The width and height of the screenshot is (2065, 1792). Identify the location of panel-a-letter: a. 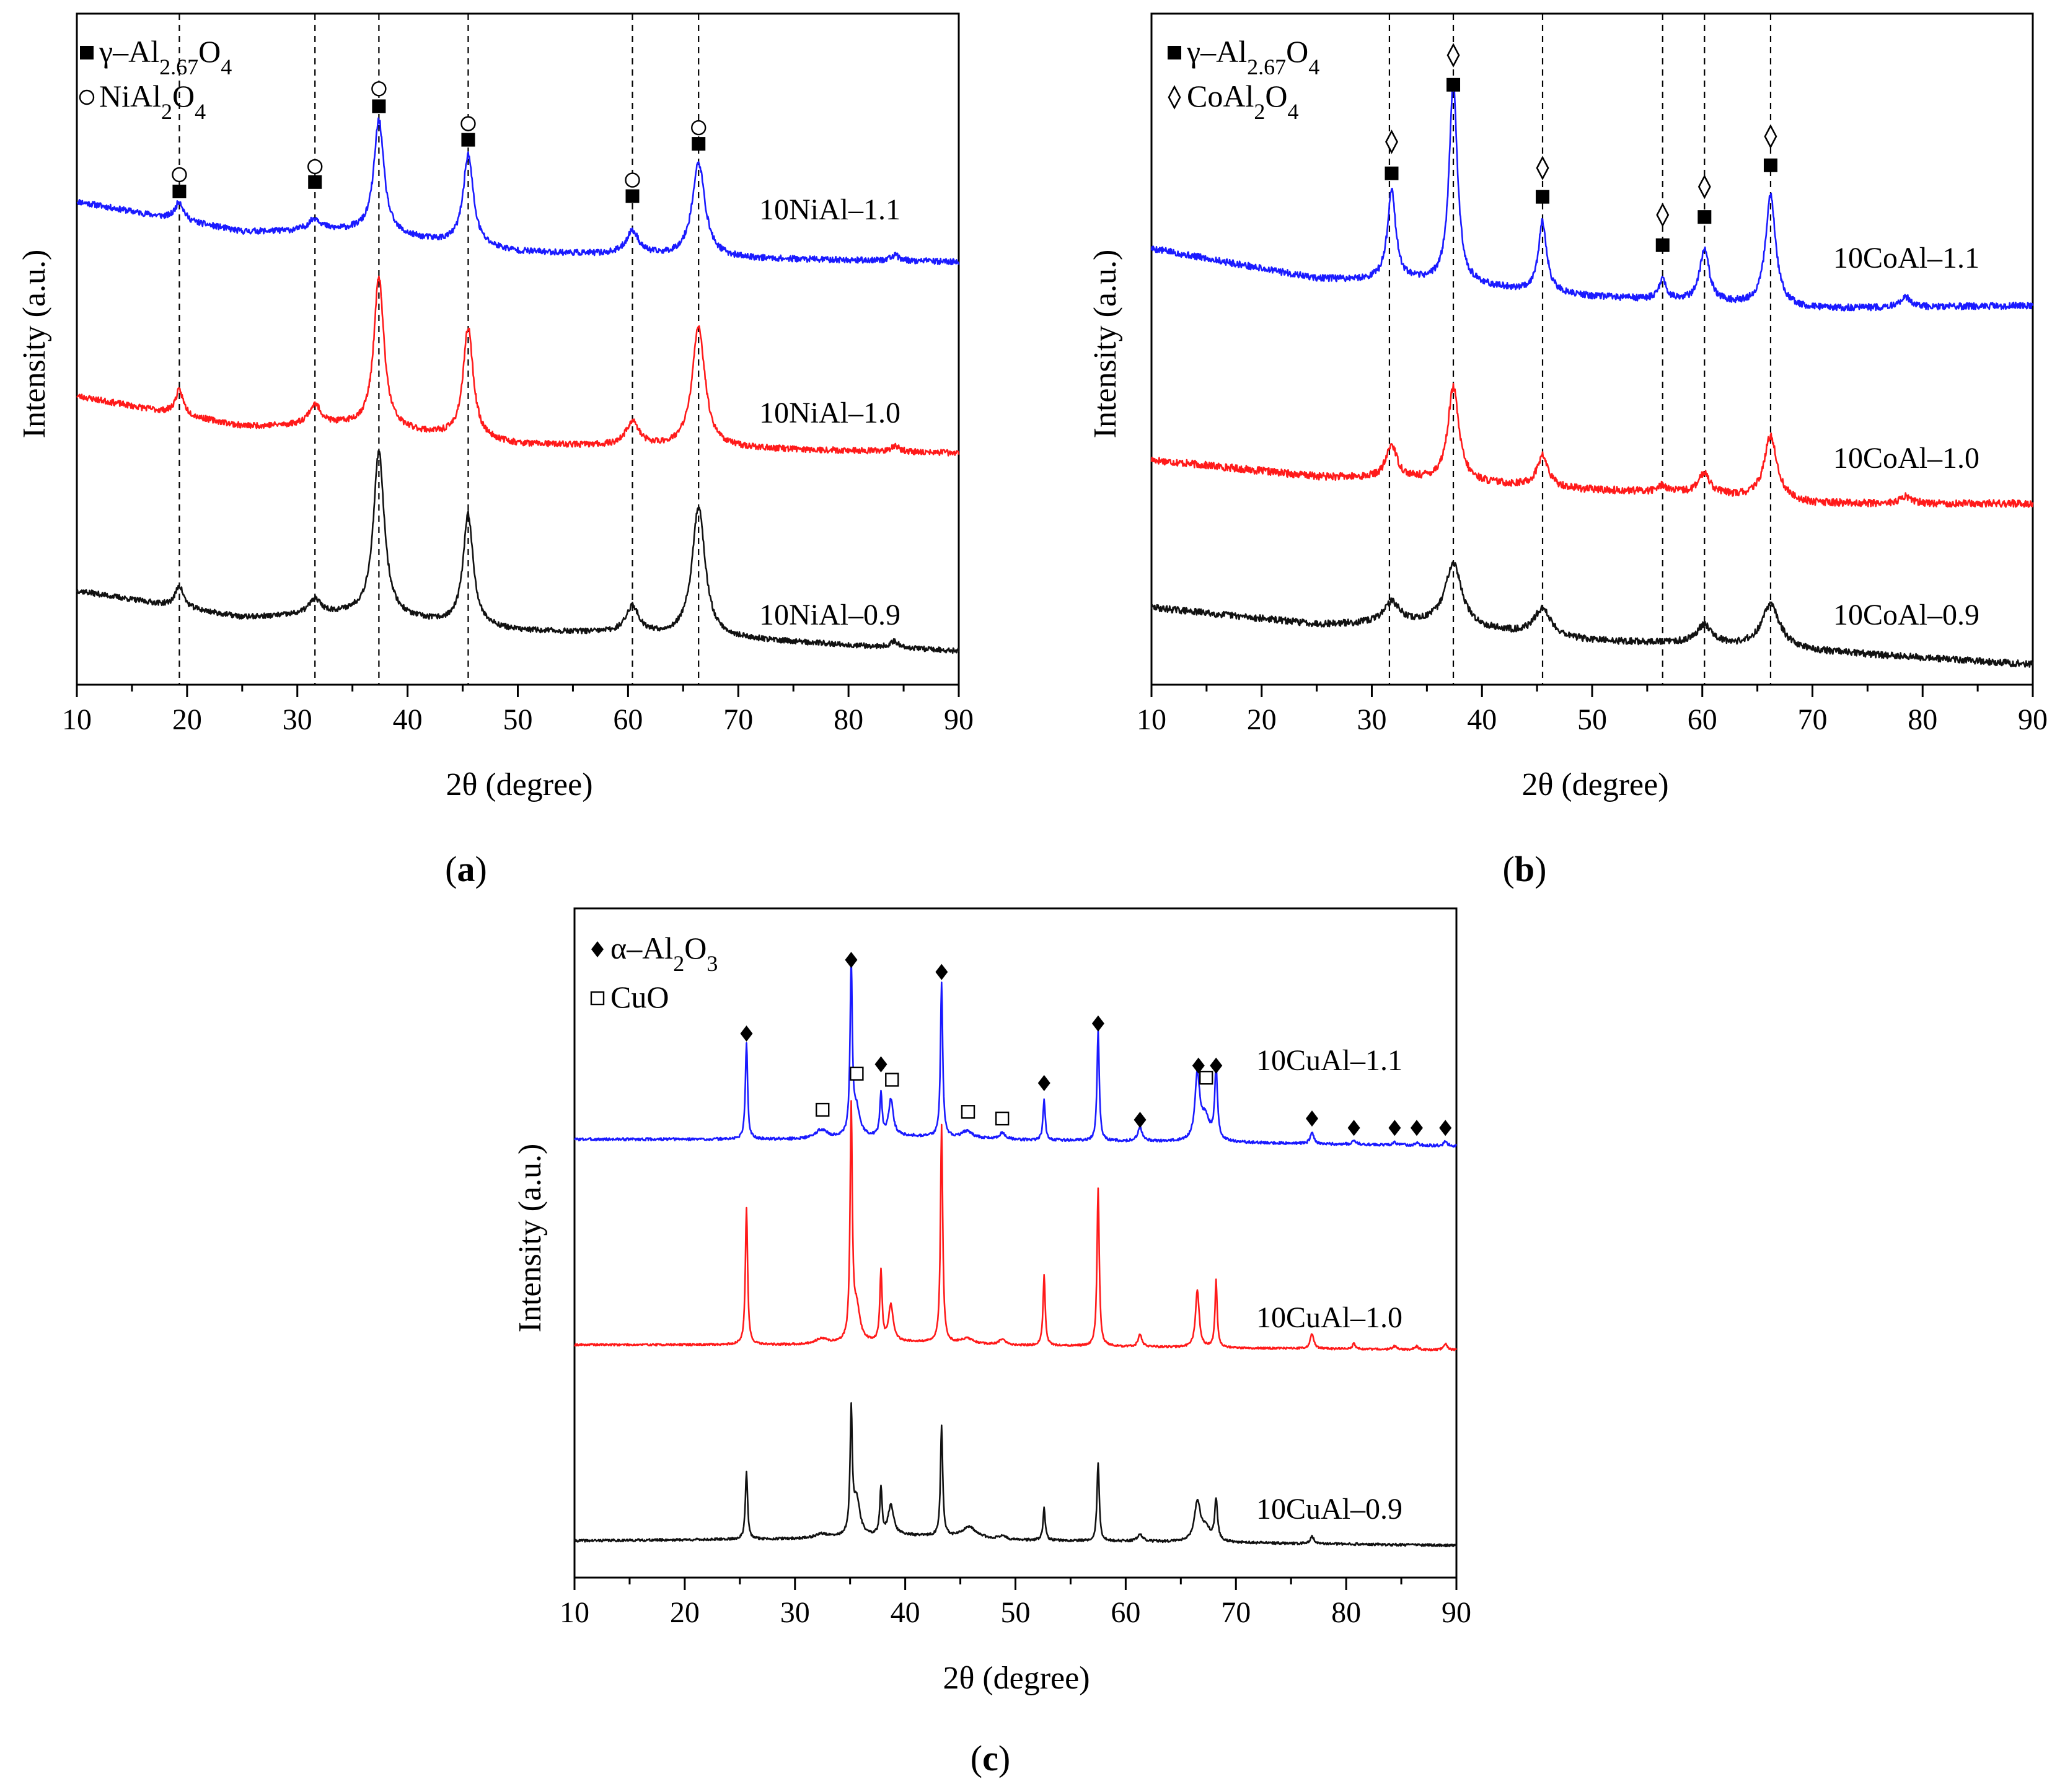
(466, 869).